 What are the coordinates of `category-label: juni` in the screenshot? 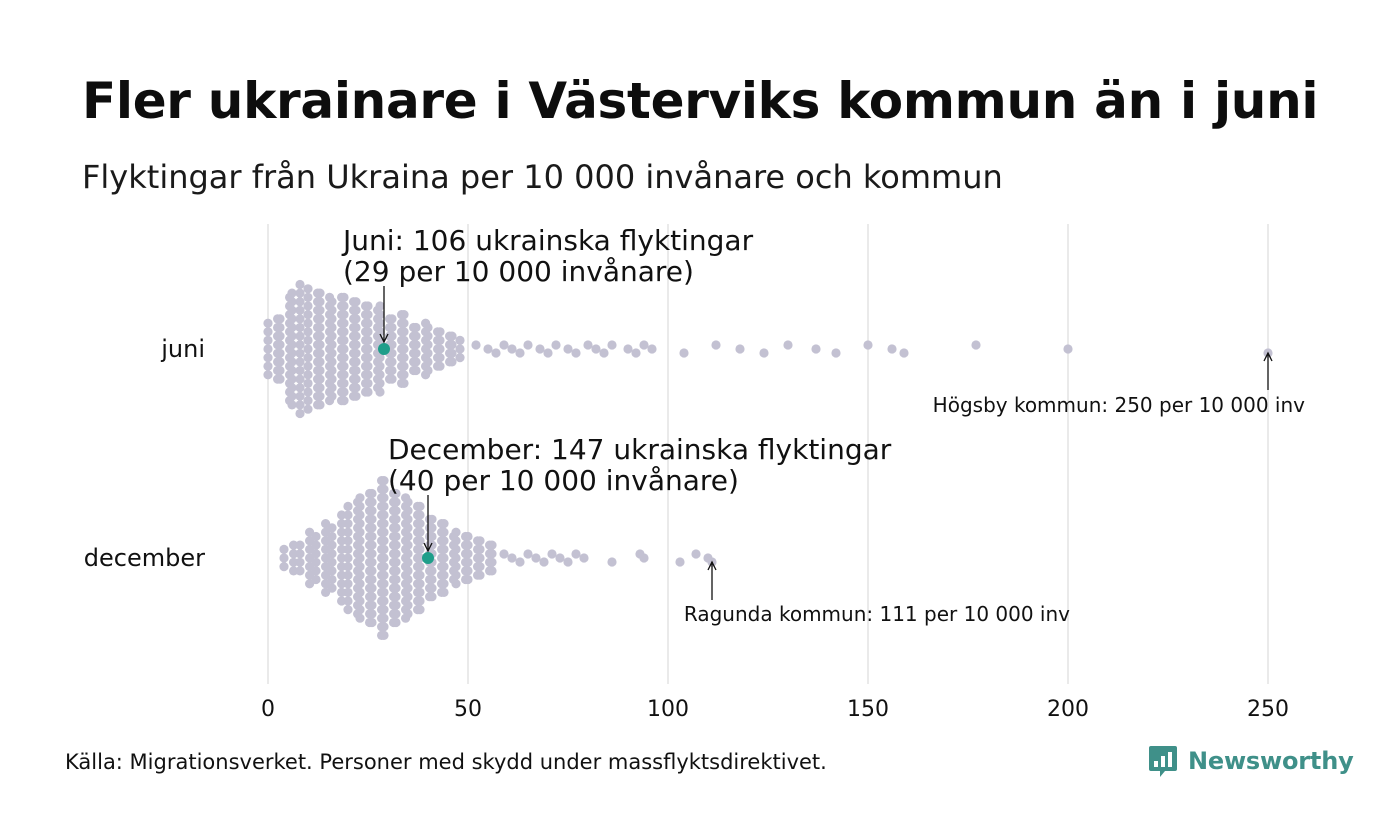 It's located at (182, 349).